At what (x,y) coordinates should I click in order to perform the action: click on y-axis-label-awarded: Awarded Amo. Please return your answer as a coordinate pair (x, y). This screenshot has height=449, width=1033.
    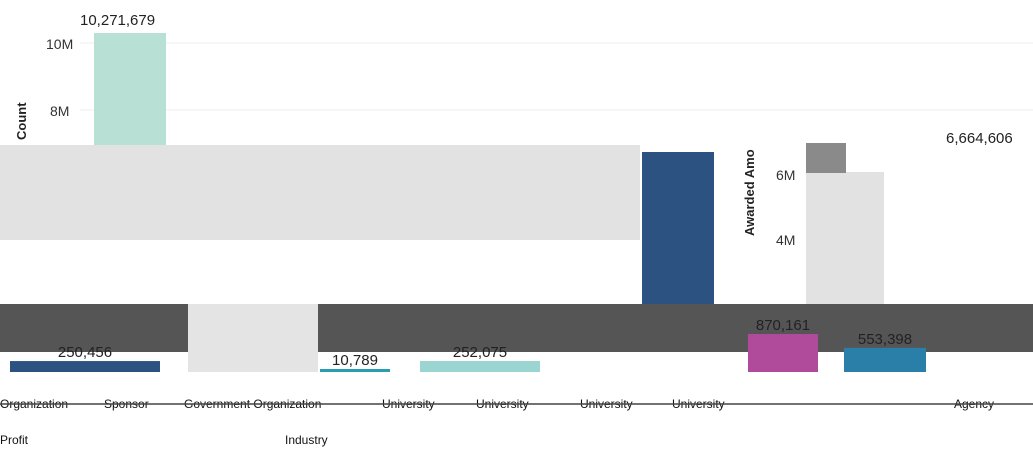
    Looking at the image, I should click on (749, 192).